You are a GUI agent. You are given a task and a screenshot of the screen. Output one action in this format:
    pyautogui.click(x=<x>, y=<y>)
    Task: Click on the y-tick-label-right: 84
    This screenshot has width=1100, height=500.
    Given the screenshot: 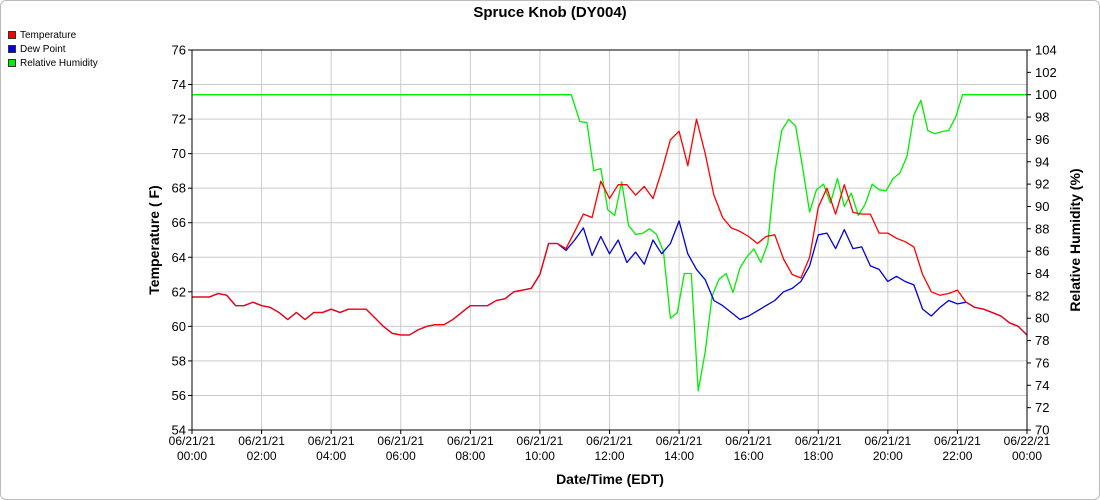 What is the action you would take?
    pyautogui.click(x=1042, y=273)
    